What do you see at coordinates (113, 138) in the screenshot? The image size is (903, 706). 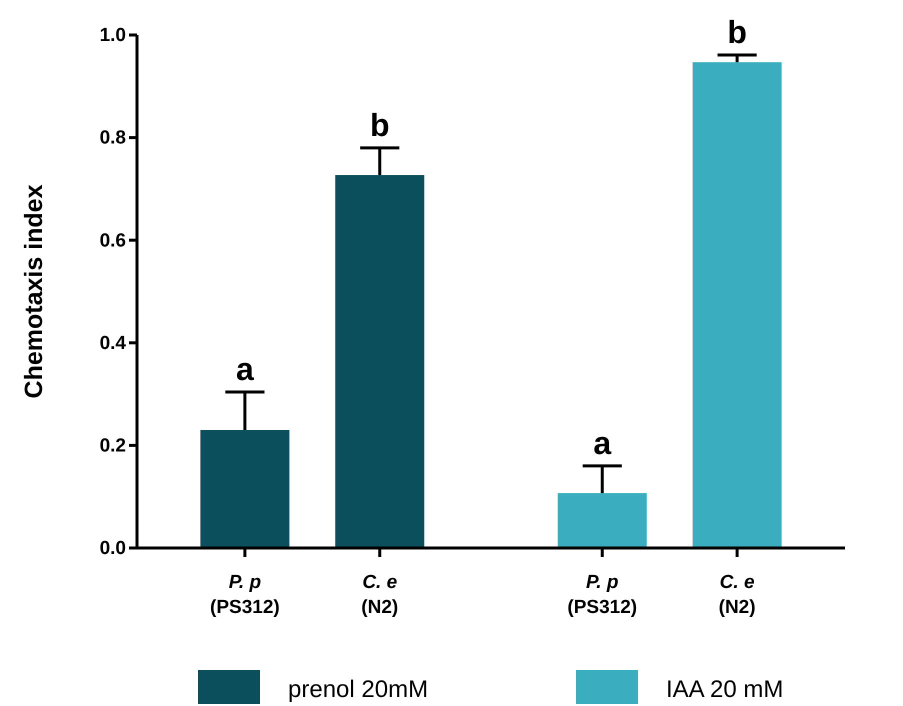 I see `y-tick-label: 0.8` at bounding box center [113, 138].